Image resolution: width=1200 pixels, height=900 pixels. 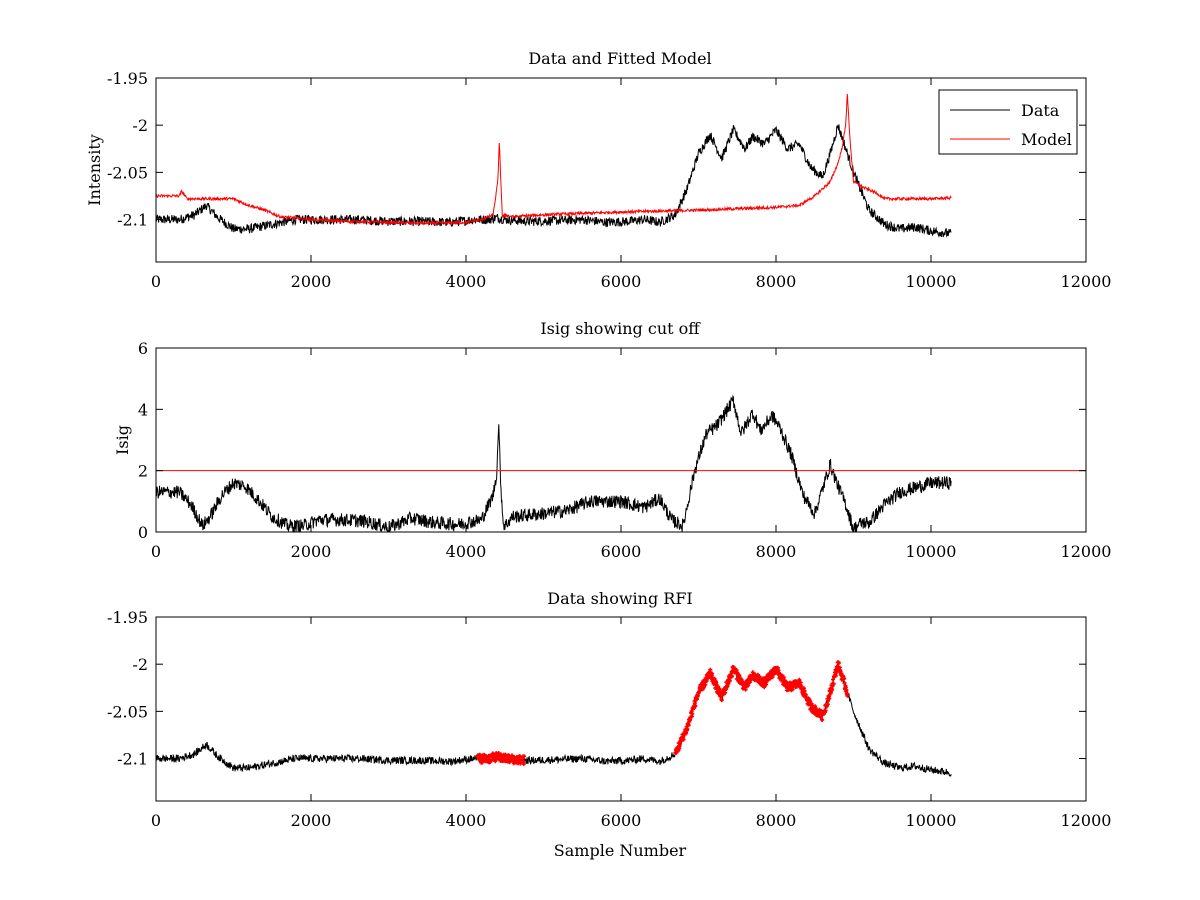 I want to click on top-ytick-label: -2, so click(x=140, y=125).